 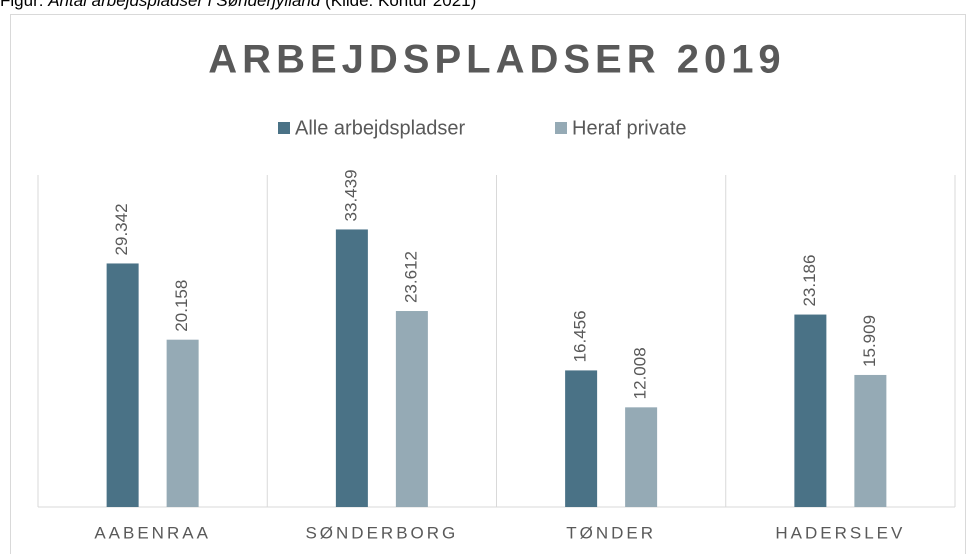 What do you see at coordinates (809, 281) in the screenshot?
I see `data-label: 23.186` at bounding box center [809, 281].